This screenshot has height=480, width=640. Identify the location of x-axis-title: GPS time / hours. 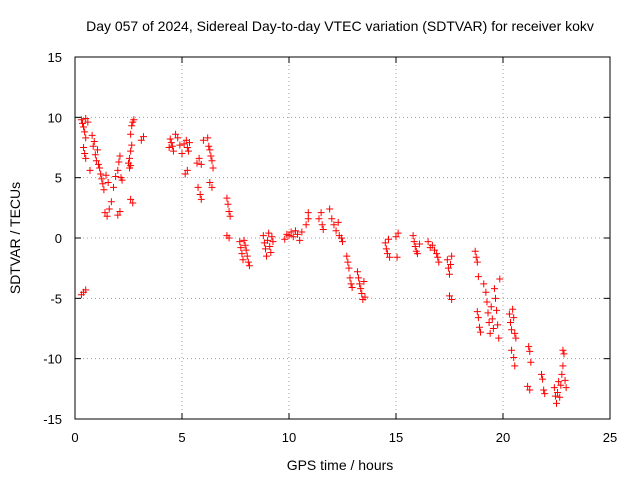
(340, 465).